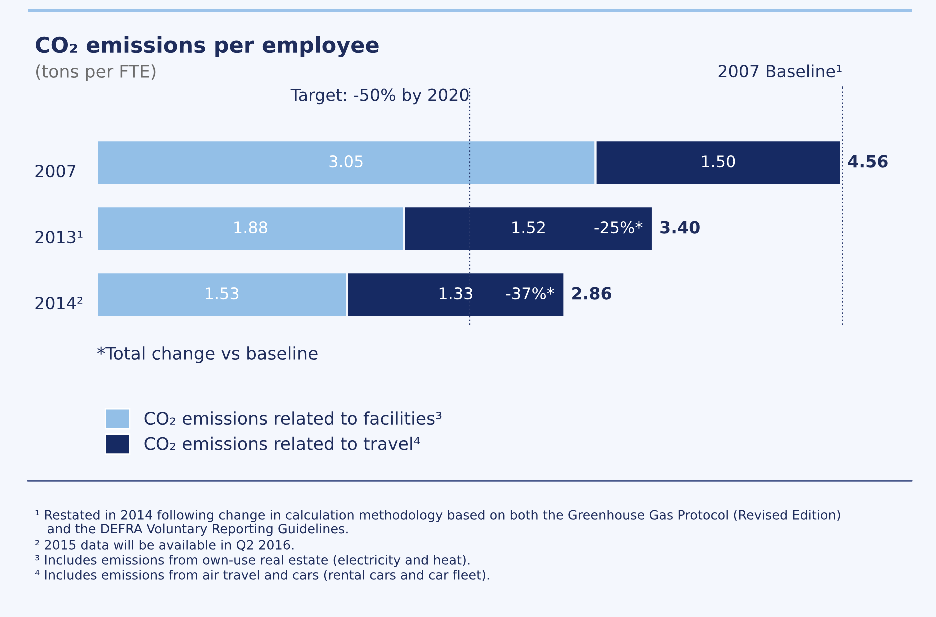 The height and width of the screenshot is (617, 936). What do you see at coordinates (251, 228) in the screenshot?
I see `data-label: 1.88` at bounding box center [251, 228].